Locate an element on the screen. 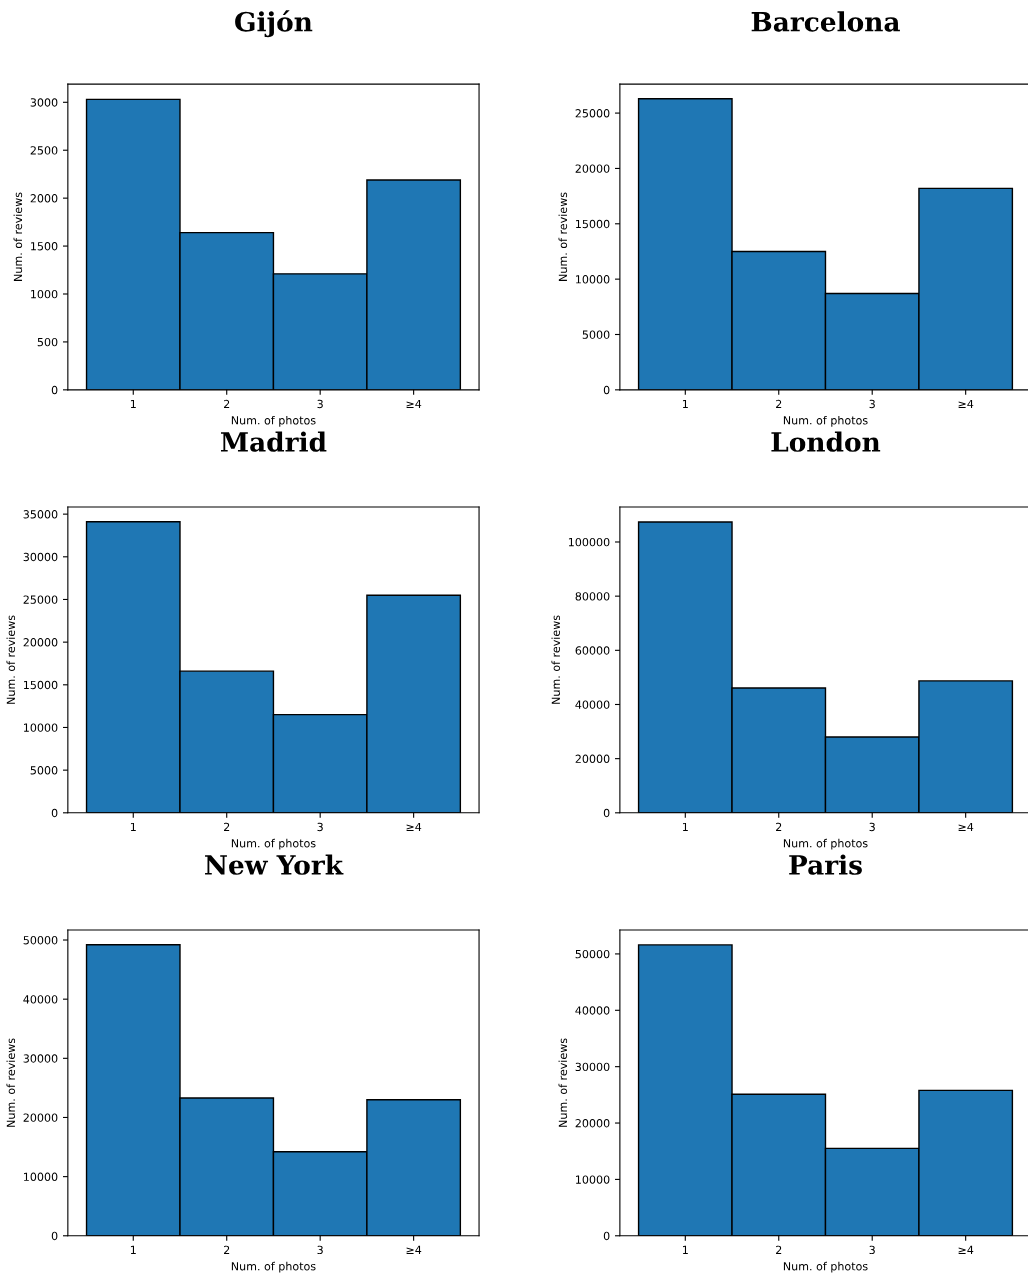  y-tick-label: 1000 is located at coordinates (44, 294).